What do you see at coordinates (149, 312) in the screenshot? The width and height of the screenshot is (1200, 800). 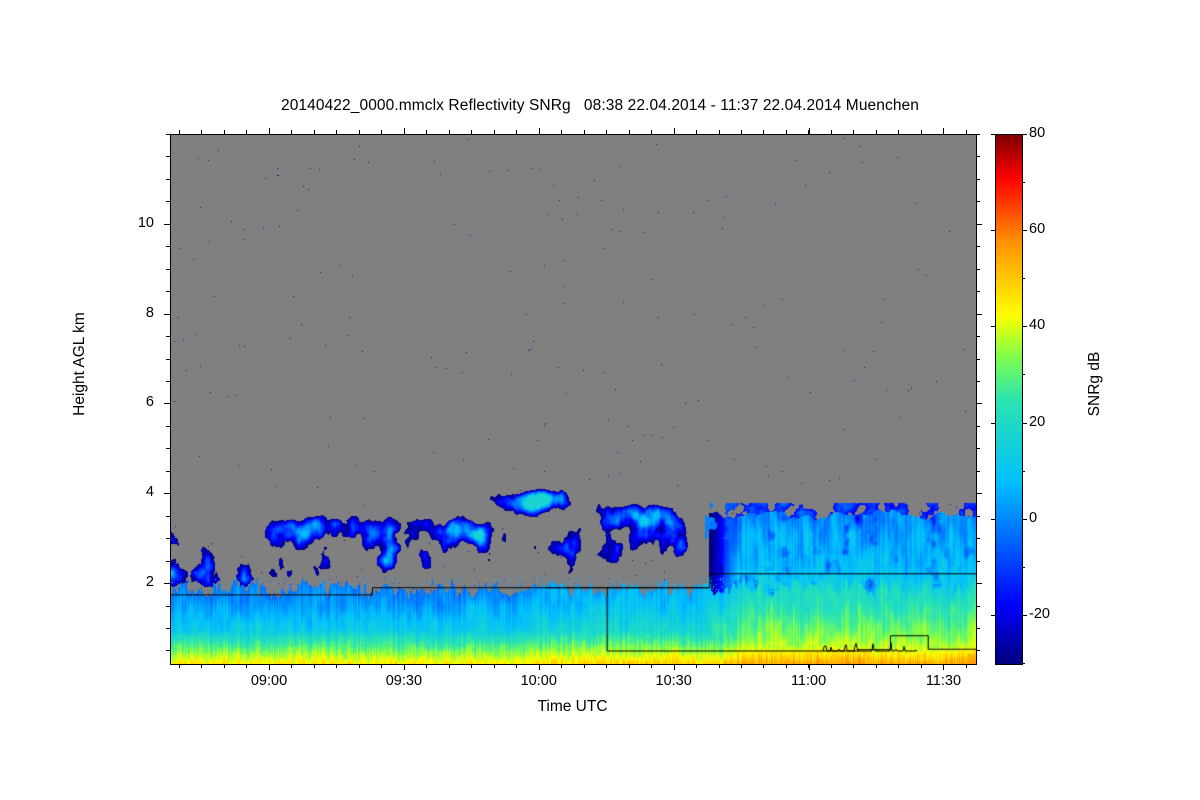 I see `y-axis-tick-label: 8` at bounding box center [149, 312].